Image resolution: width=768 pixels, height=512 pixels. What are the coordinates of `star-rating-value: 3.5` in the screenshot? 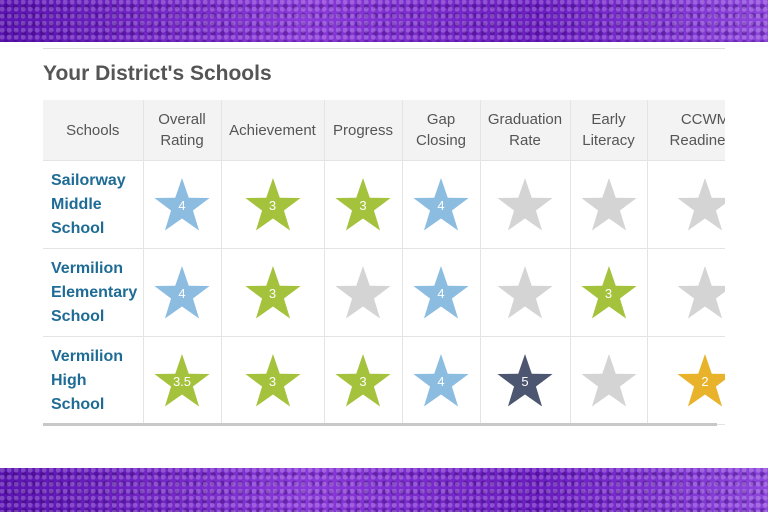 It's located at (182, 381).